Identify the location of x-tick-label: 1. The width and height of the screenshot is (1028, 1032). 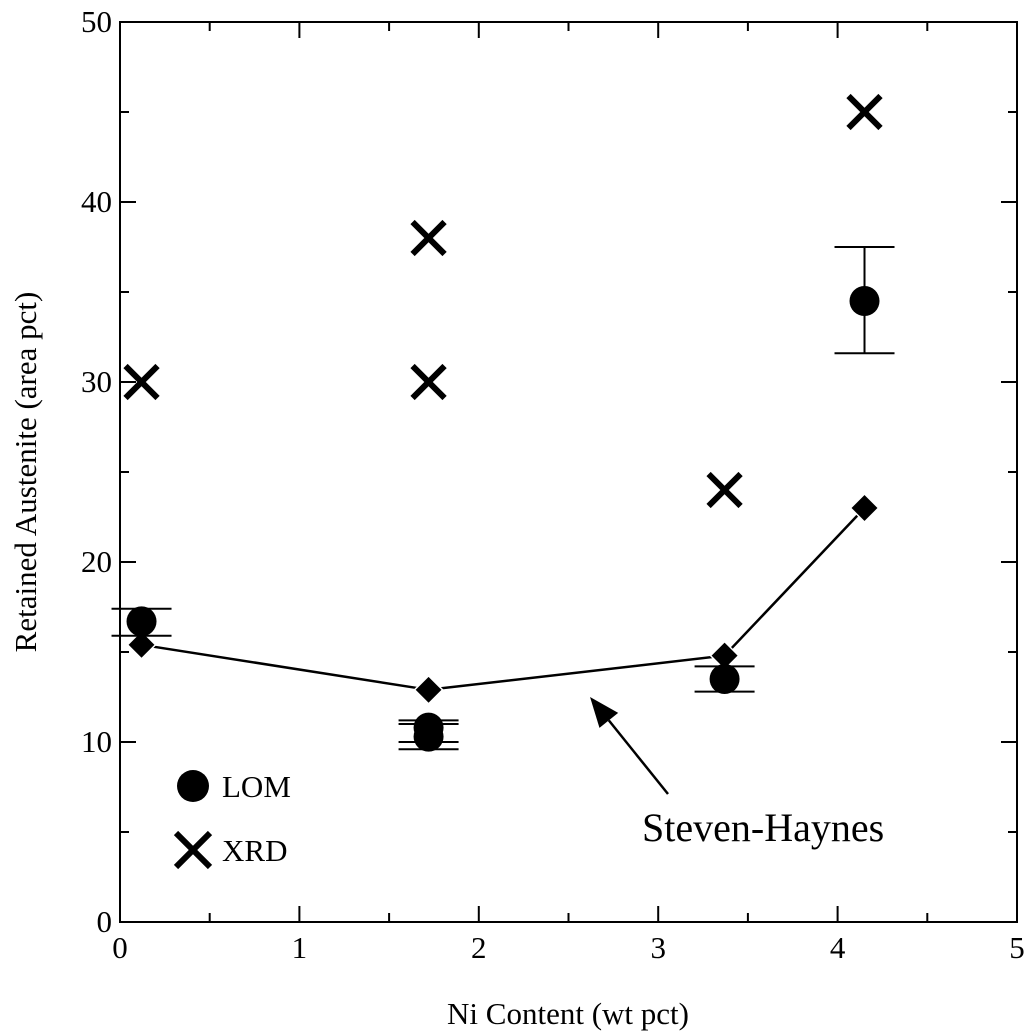
(300, 947).